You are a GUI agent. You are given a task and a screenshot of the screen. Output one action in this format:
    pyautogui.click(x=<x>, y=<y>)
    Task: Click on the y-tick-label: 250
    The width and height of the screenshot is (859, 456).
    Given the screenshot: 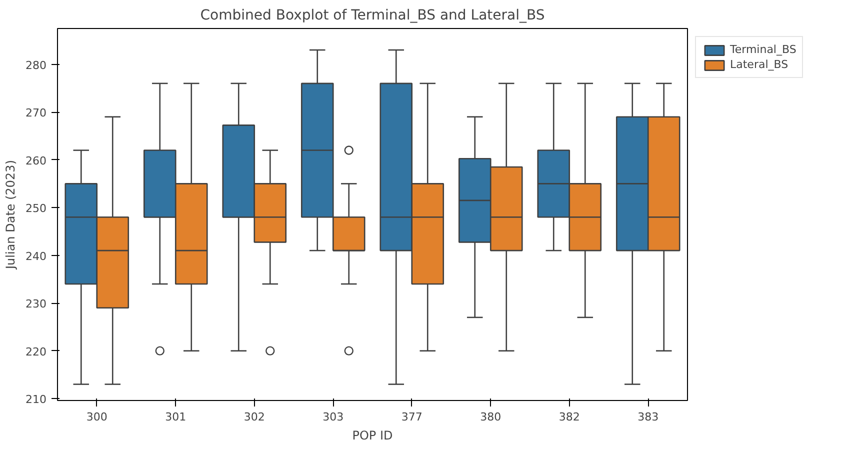 What is the action you would take?
    pyautogui.click(x=36, y=209)
    